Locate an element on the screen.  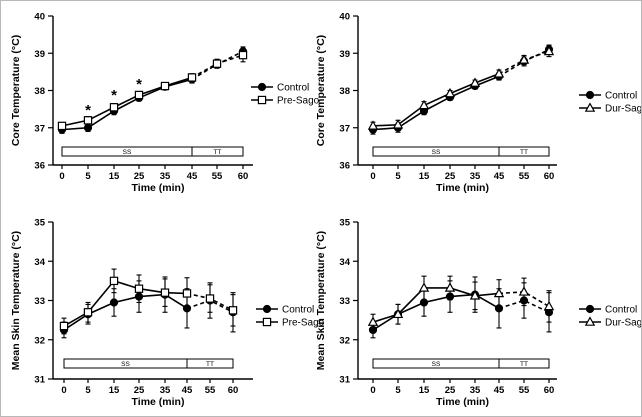
legend-label: Dur-Sago is located at coordinates (623, 323).